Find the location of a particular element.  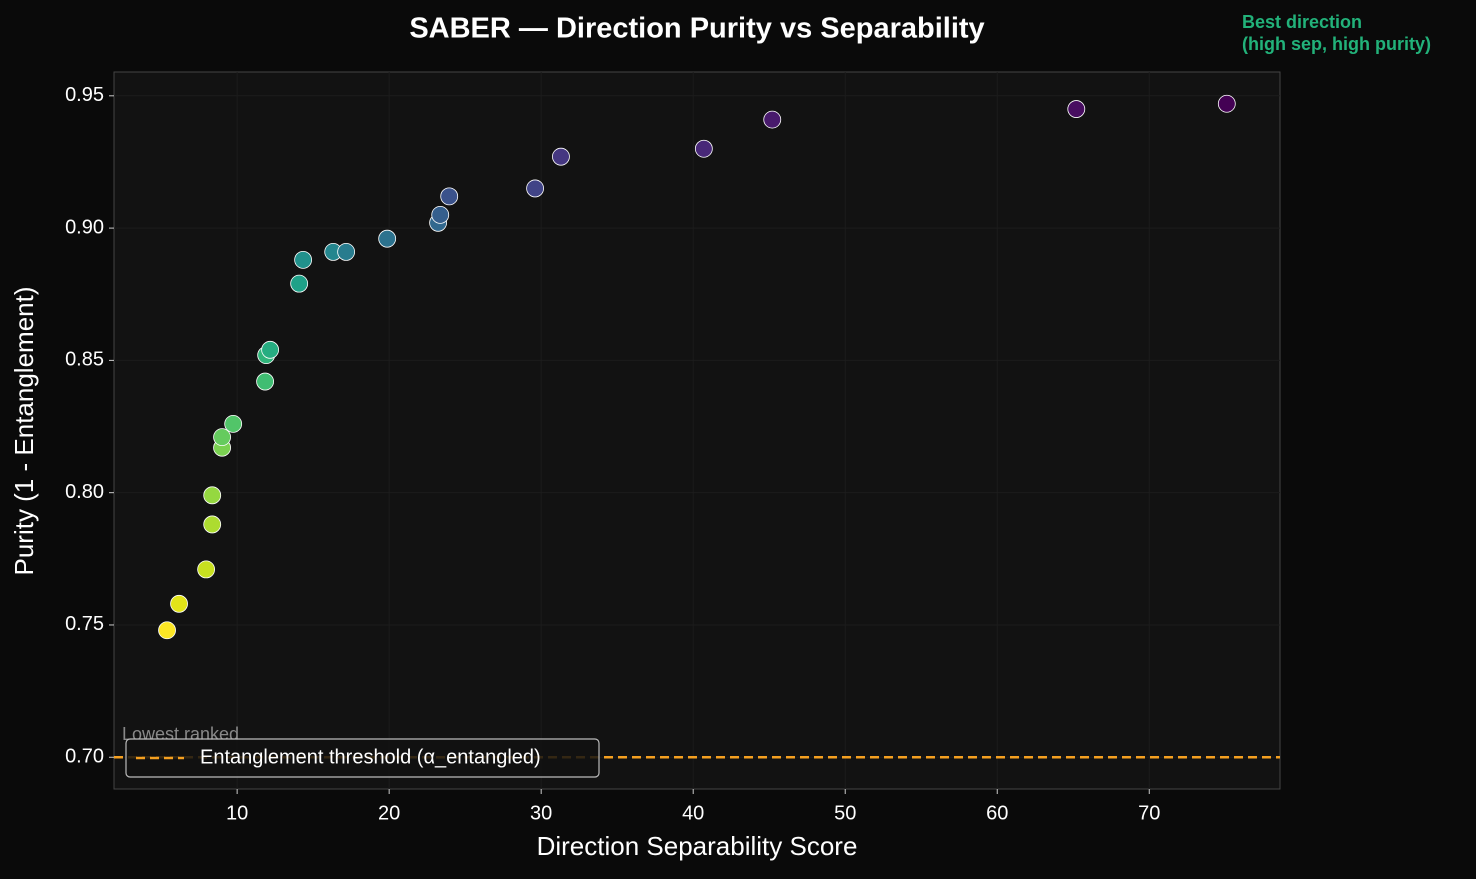

x-tick-label: 50 is located at coordinates (845, 813).